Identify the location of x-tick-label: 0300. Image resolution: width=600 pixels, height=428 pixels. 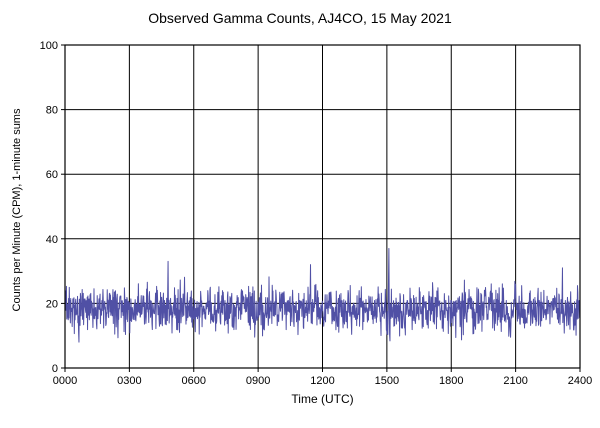
(129, 381).